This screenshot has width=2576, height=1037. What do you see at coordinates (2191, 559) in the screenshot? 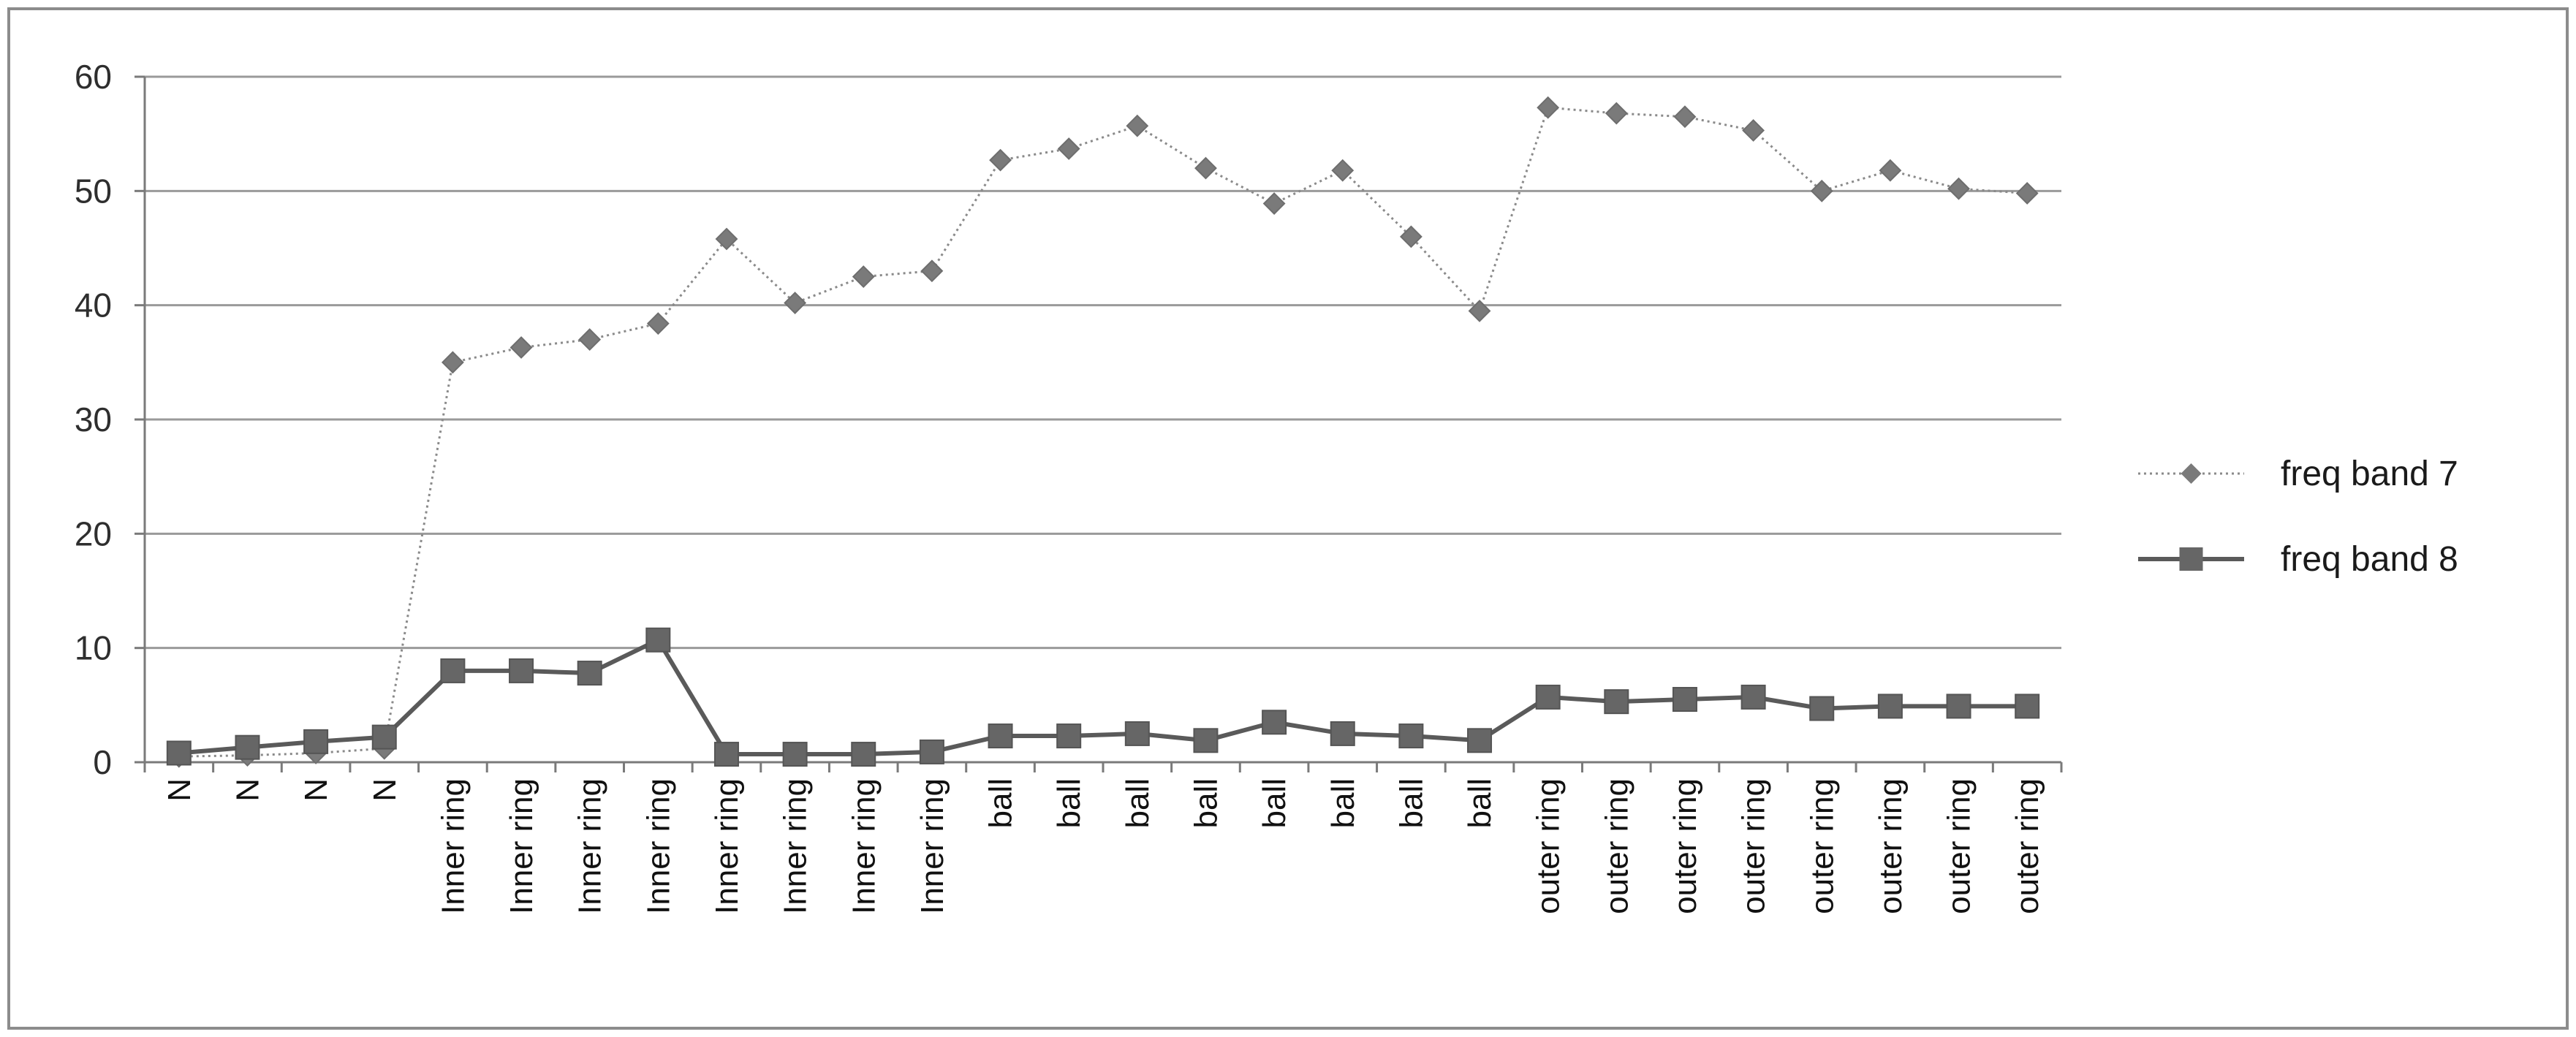
I see `legend-marker-square` at bounding box center [2191, 559].